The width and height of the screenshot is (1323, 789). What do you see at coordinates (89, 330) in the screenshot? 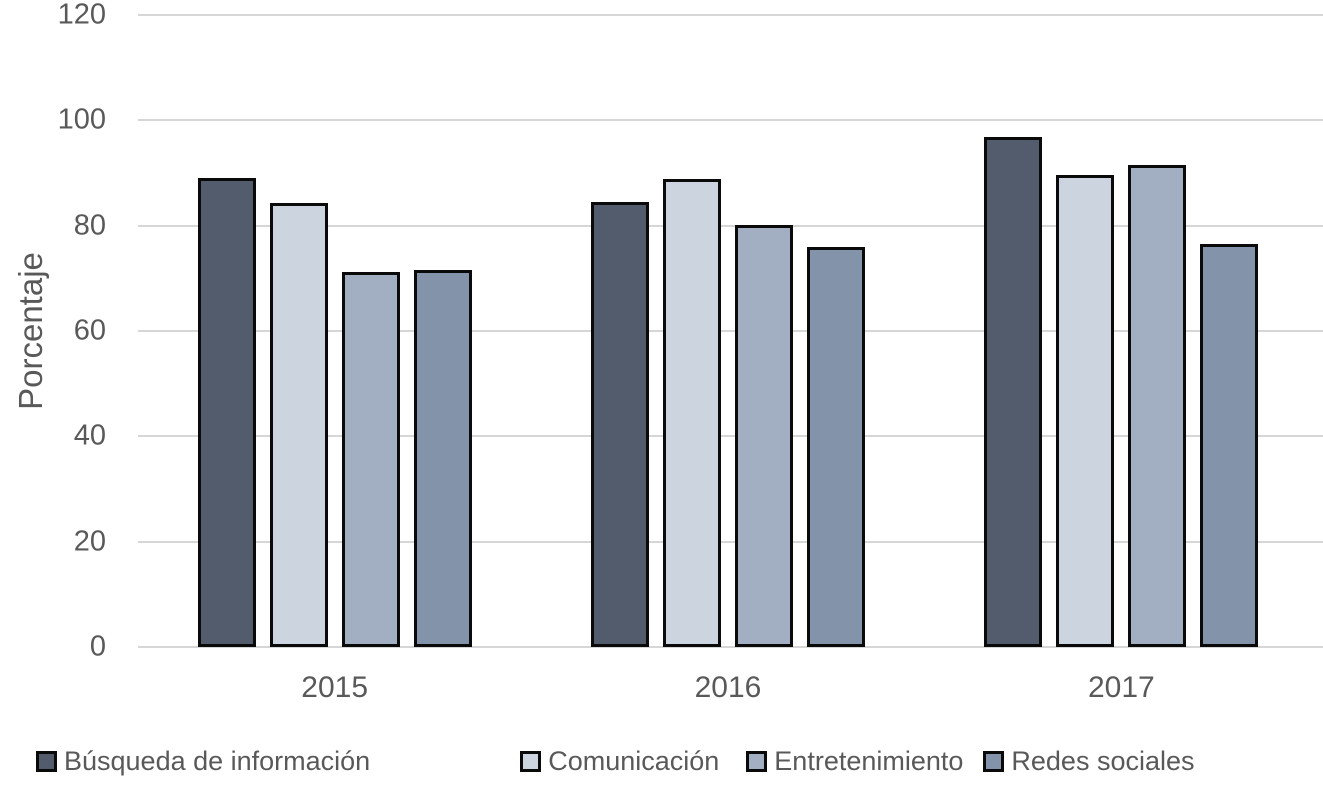
I see `y-tick-label: 60` at bounding box center [89, 330].